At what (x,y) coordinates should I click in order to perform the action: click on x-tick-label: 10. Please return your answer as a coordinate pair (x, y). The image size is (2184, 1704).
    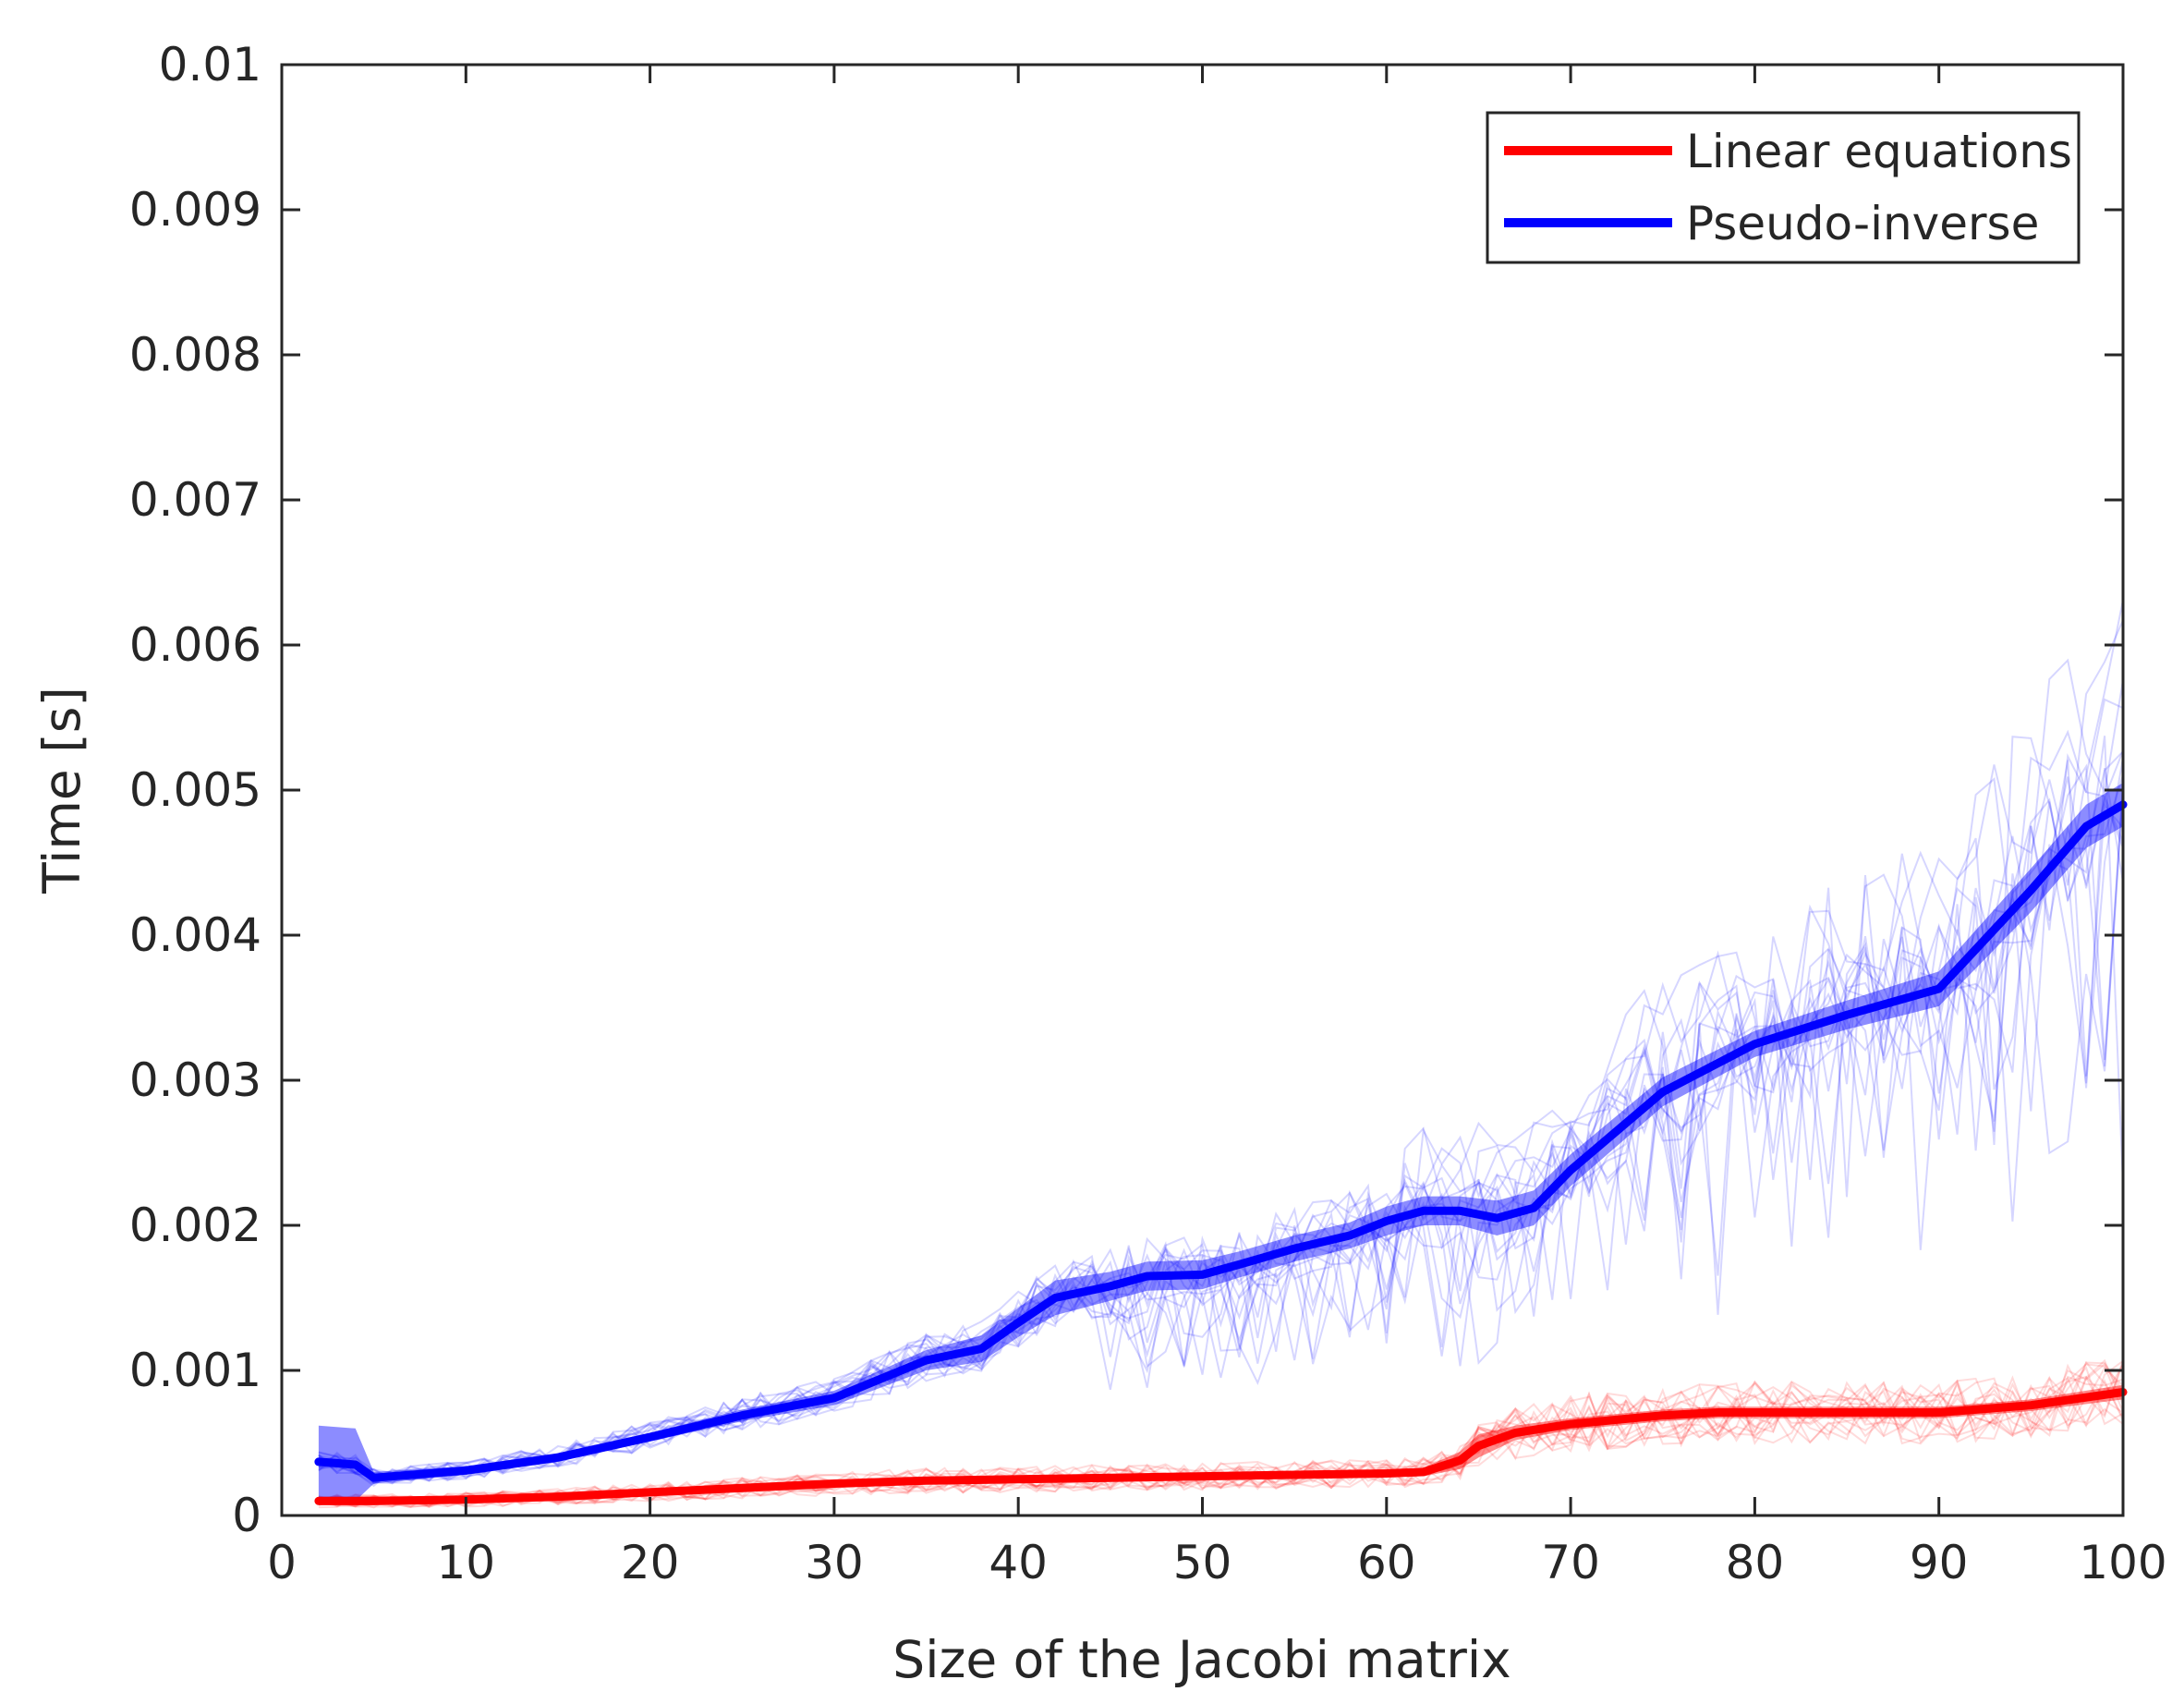
    Looking at the image, I should click on (465, 1562).